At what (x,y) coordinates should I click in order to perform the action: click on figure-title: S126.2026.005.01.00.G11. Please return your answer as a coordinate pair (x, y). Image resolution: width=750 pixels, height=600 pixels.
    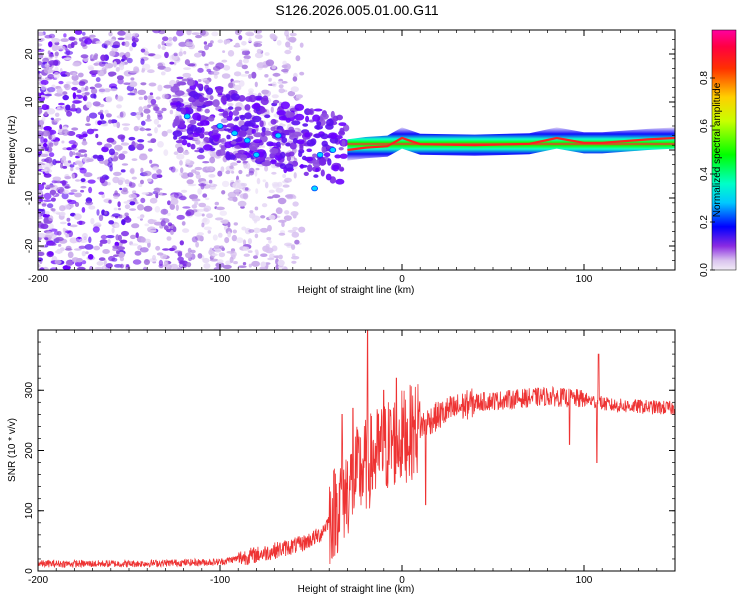
    Looking at the image, I should click on (356, 10).